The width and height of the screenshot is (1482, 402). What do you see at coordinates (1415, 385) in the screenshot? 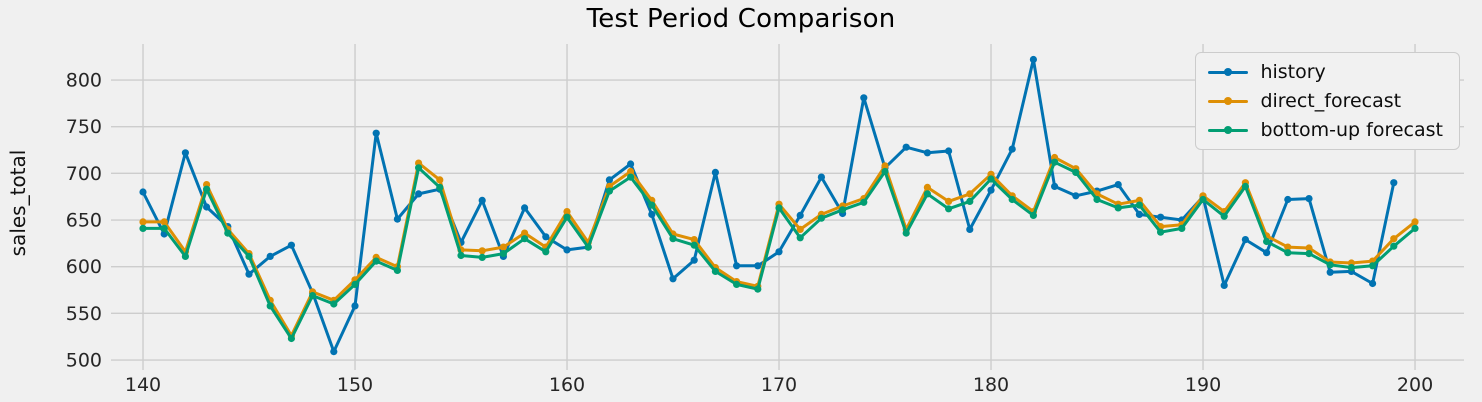
I see `x-tick-label: 200` at bounding box center [1415, 385].